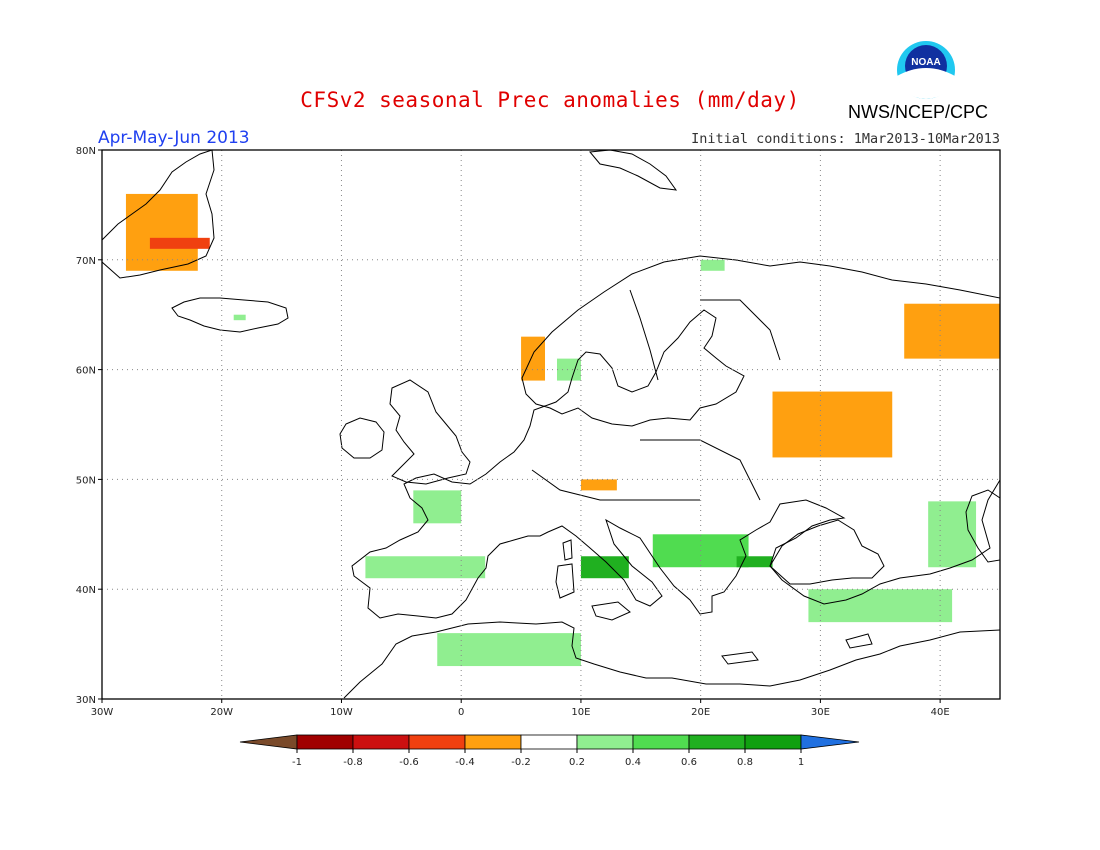 The width and height of the screenshot is (1100, 850). What do you see at coordinates (86, 371) in the screenshot?
I see `y-tick-label: 60N` at bounding box center [86, 371].